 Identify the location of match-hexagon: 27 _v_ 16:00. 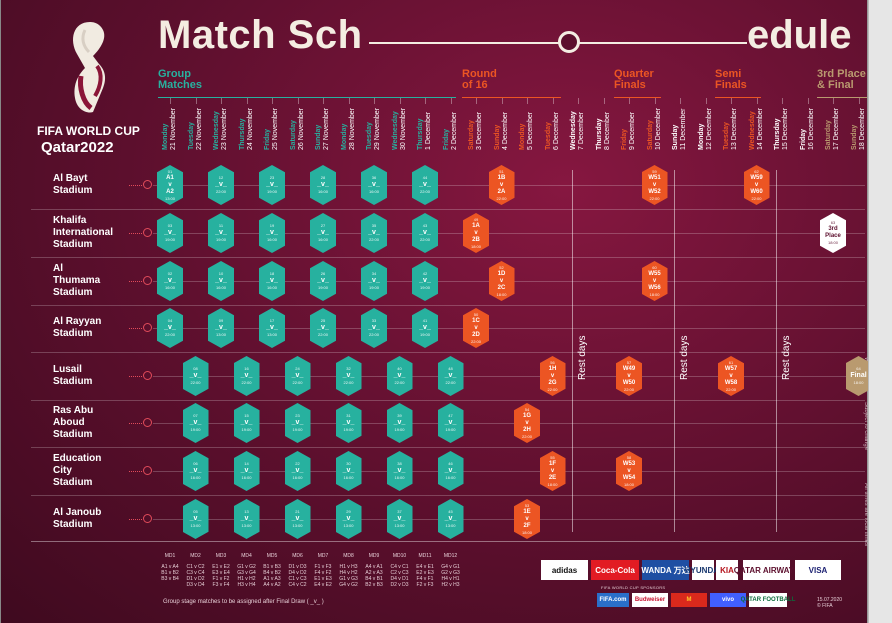
(323, 233).